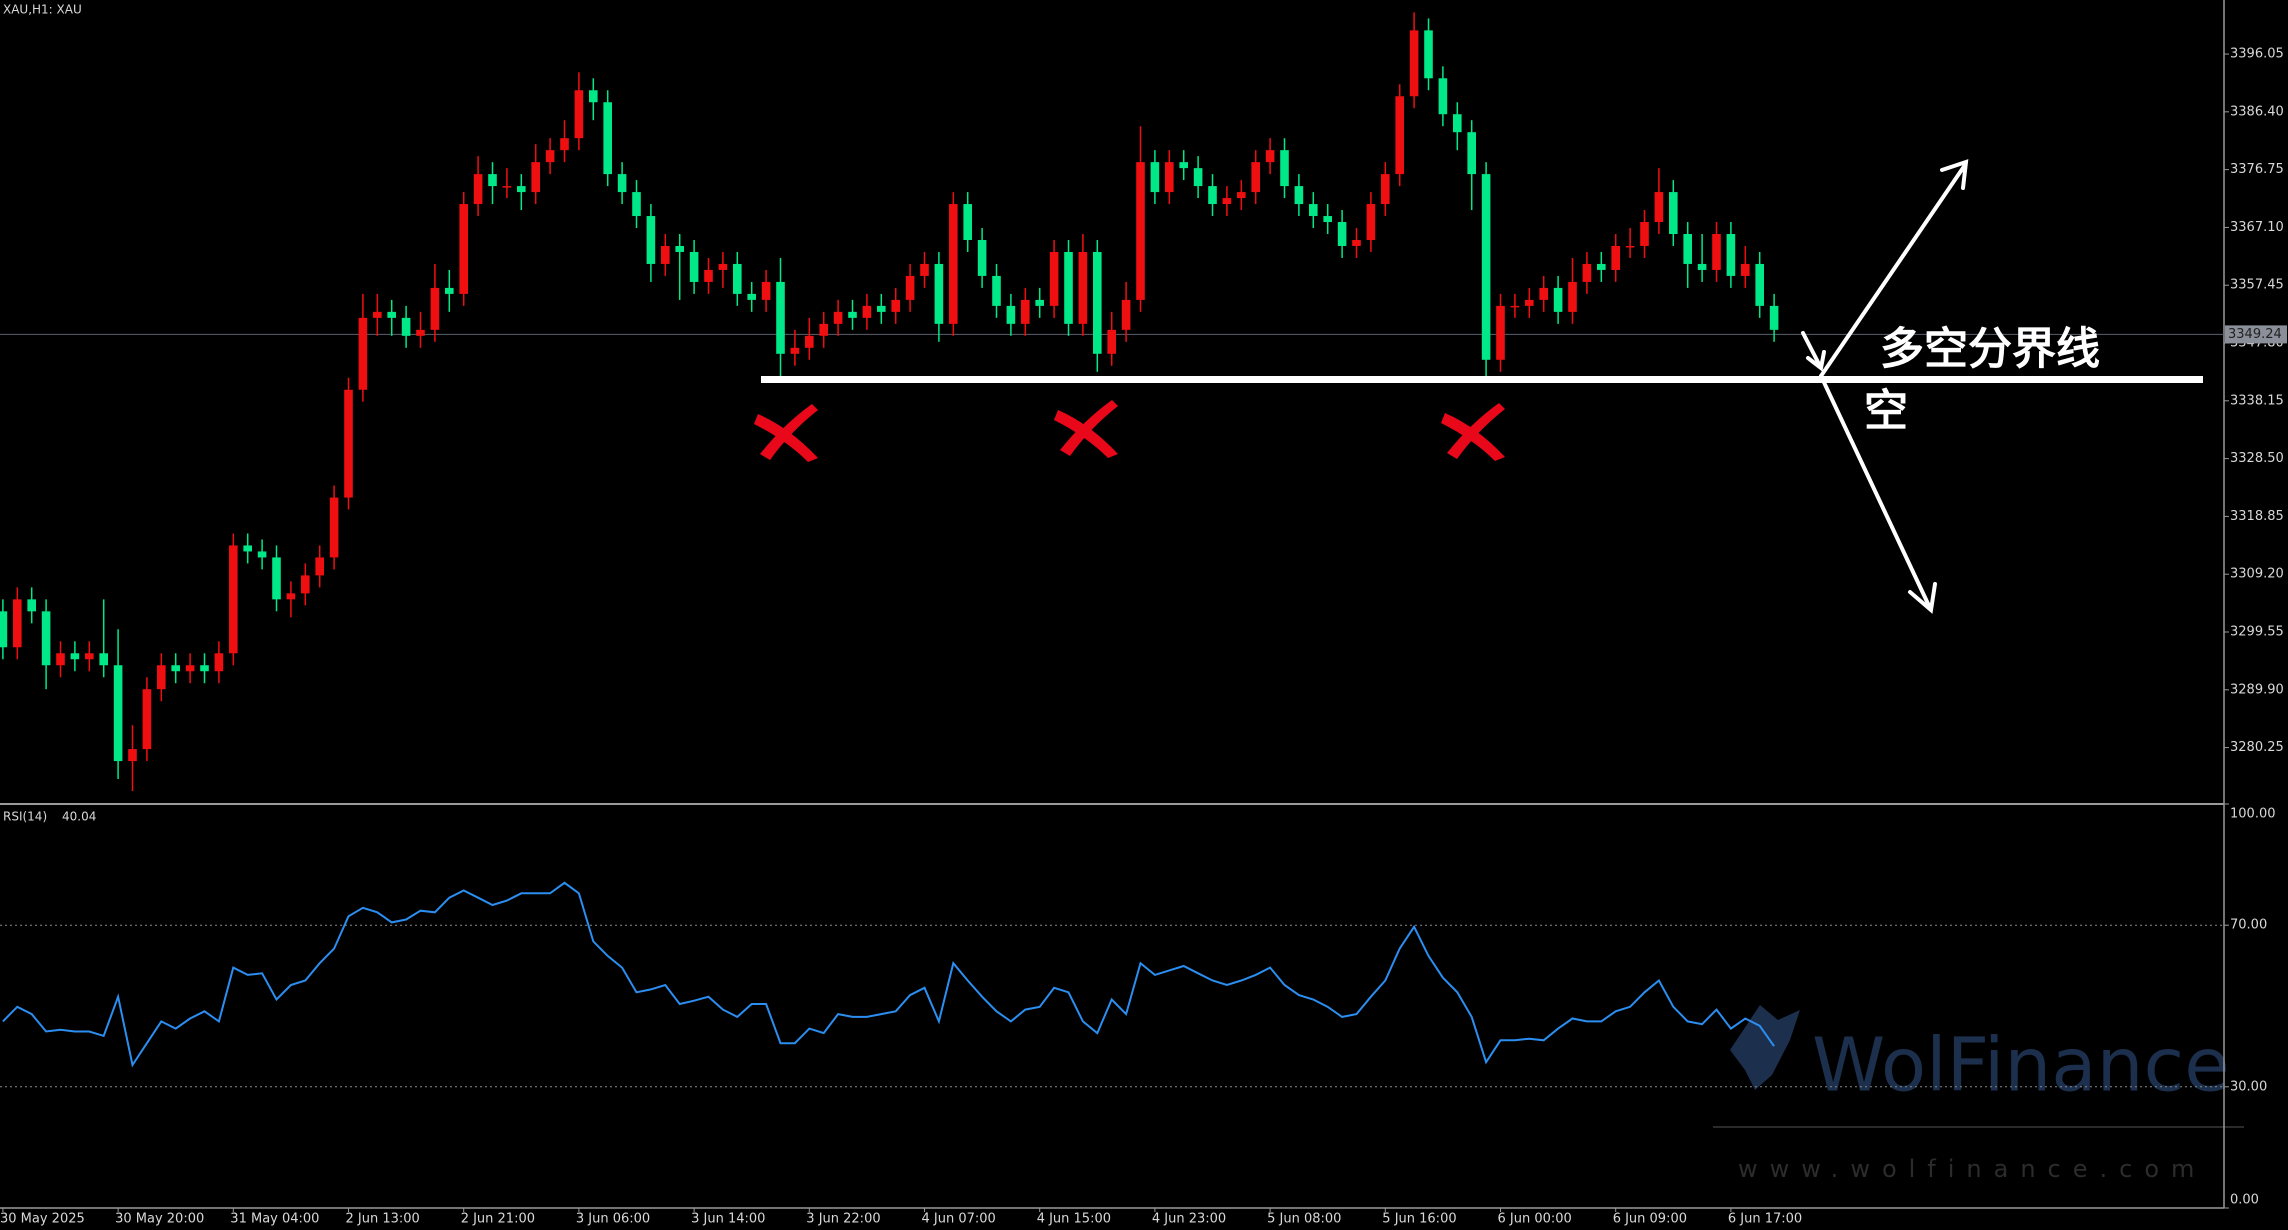  What do you see at coordinates (2248, 925) in the screenshot?
I see `y-tick-label: 70.00` at bounding box center [2248, 925].